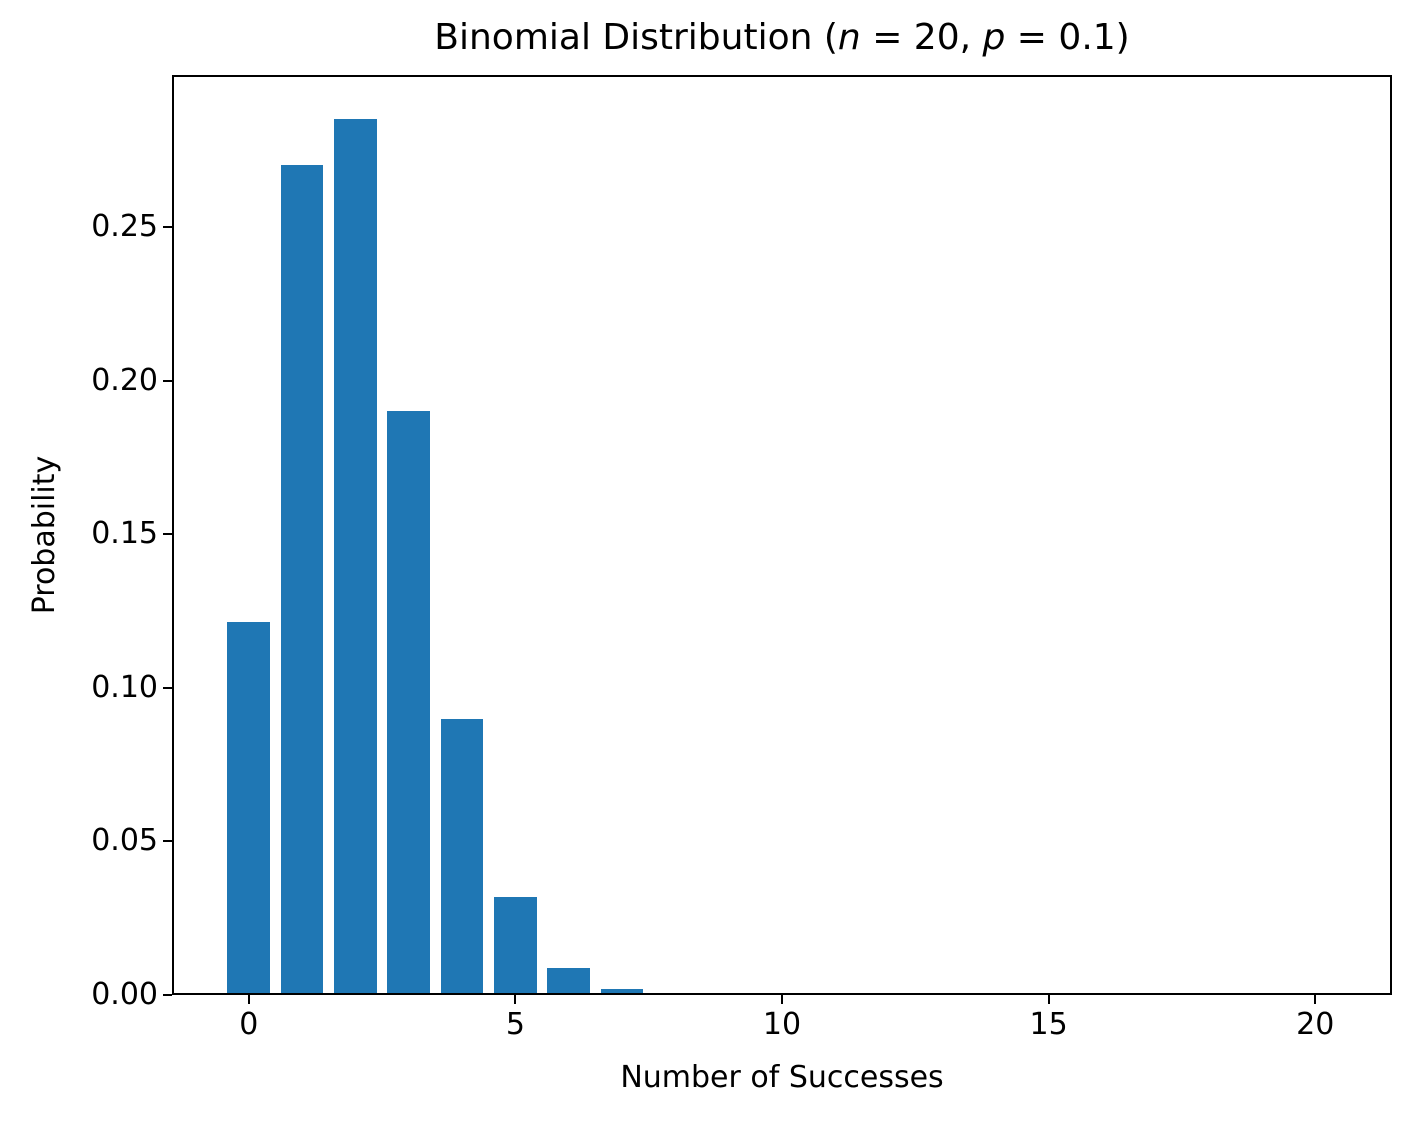 This screenshot has width=1428, height=1126. What do you see at coordinates (124, 841) in the screenshot?
I see `y-tick-label: 0.05` at bounding box center [124, 841].